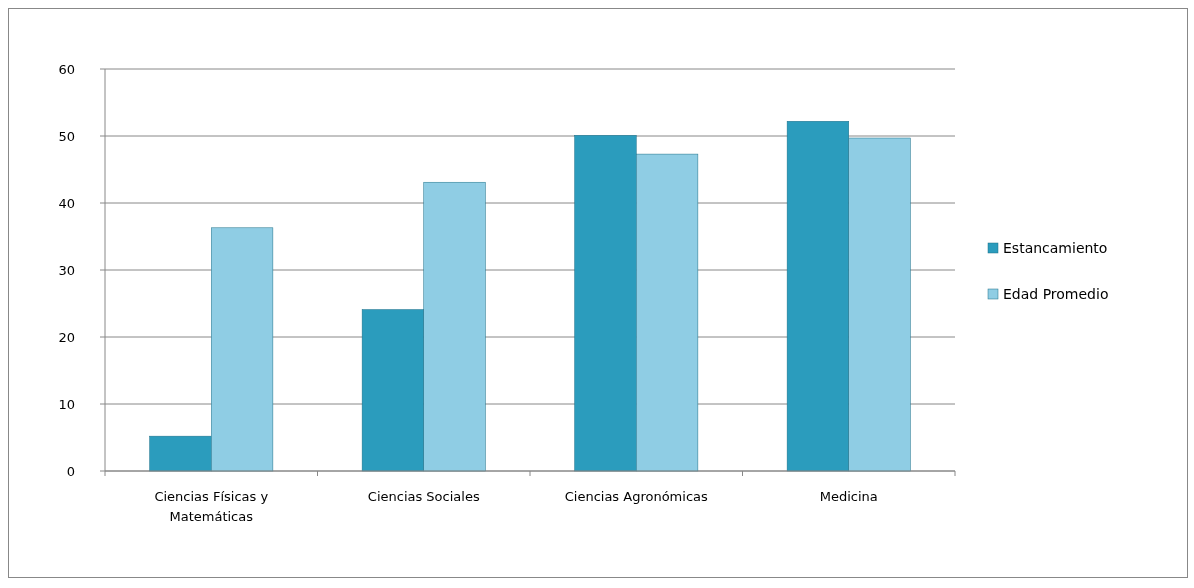 The image size is (1194, 588). I want to click on x-tick-label: Medicina, so click(848, 496).